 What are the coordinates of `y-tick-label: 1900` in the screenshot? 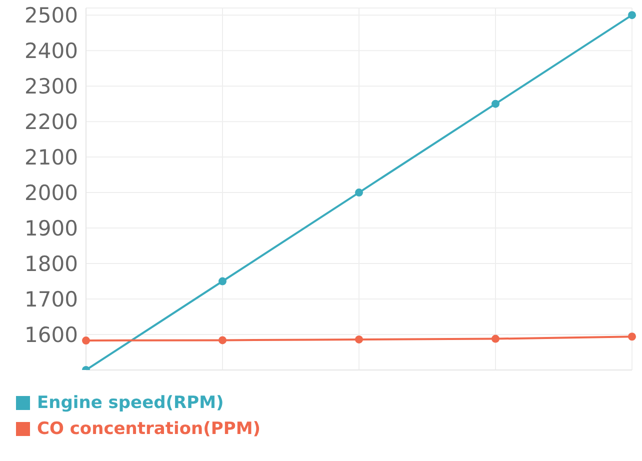 It's located at (51, 228).